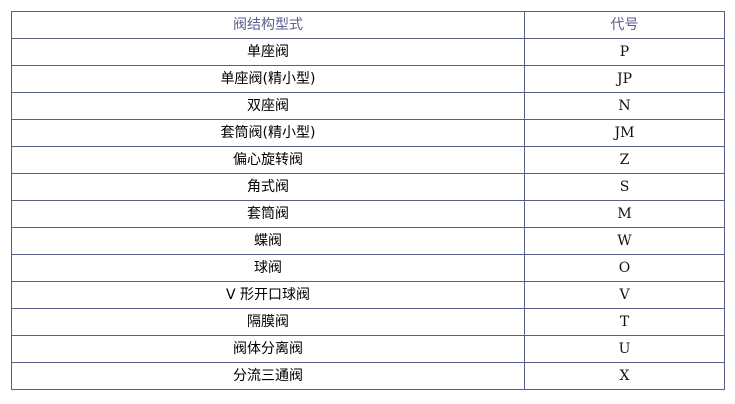 Image resolution: width=735 pixels, height=404 pixels. What do you see at coordinates (268, 106) in the screenshot?
I see `cell-valve-type: 双座阀` at bounding box center [268, 106].